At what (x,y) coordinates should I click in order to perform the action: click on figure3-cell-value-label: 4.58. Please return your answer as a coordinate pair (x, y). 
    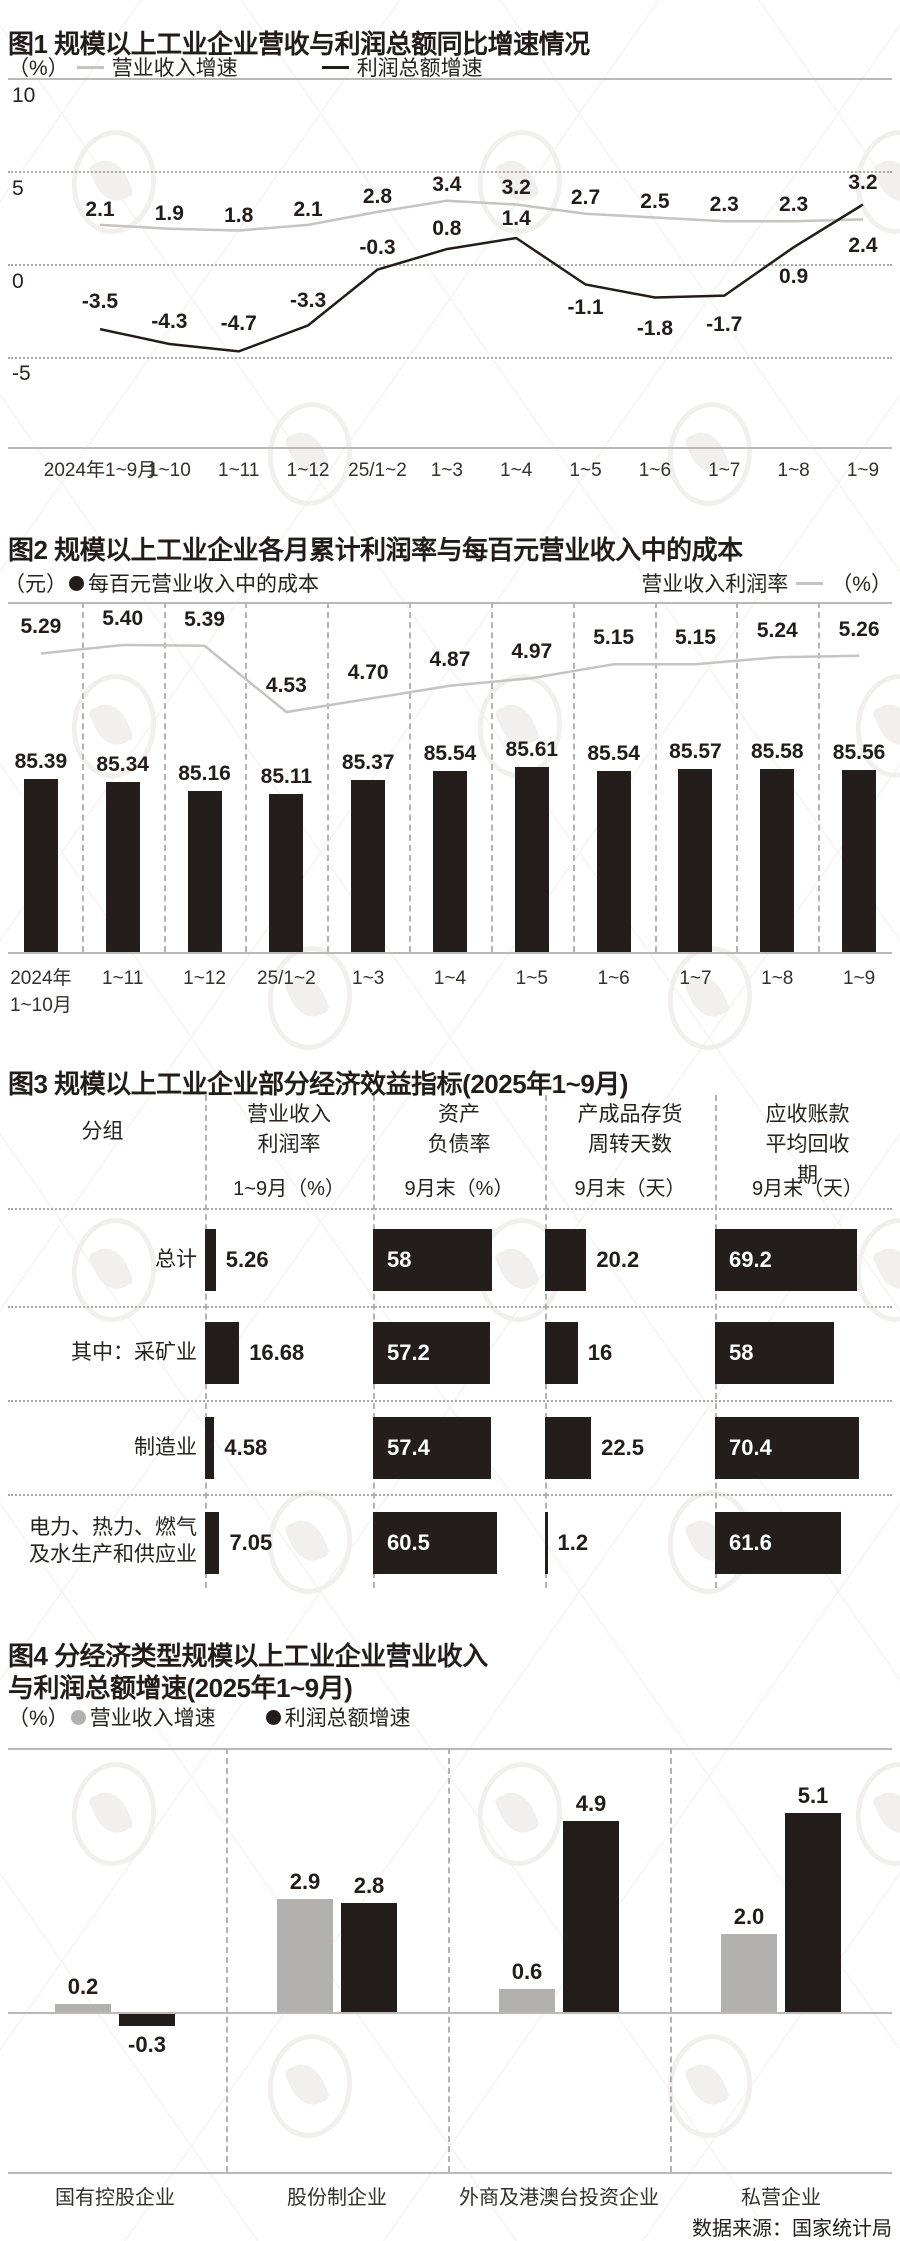
    Looking at the image, I should click on (246, 1447).